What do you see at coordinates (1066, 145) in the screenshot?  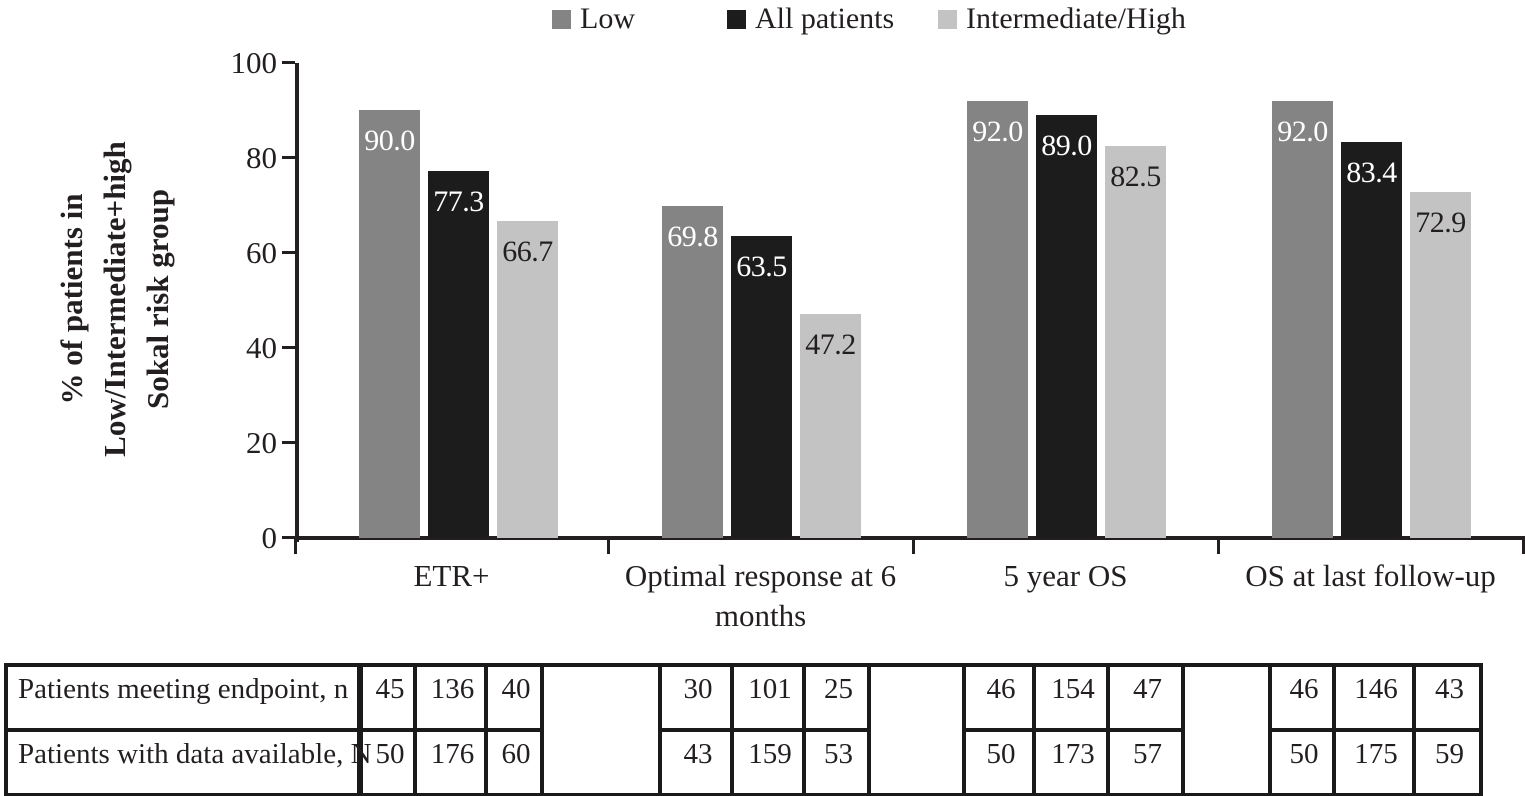 I see `bar-value-label: 89.0` at bounding box center [1066, 145].